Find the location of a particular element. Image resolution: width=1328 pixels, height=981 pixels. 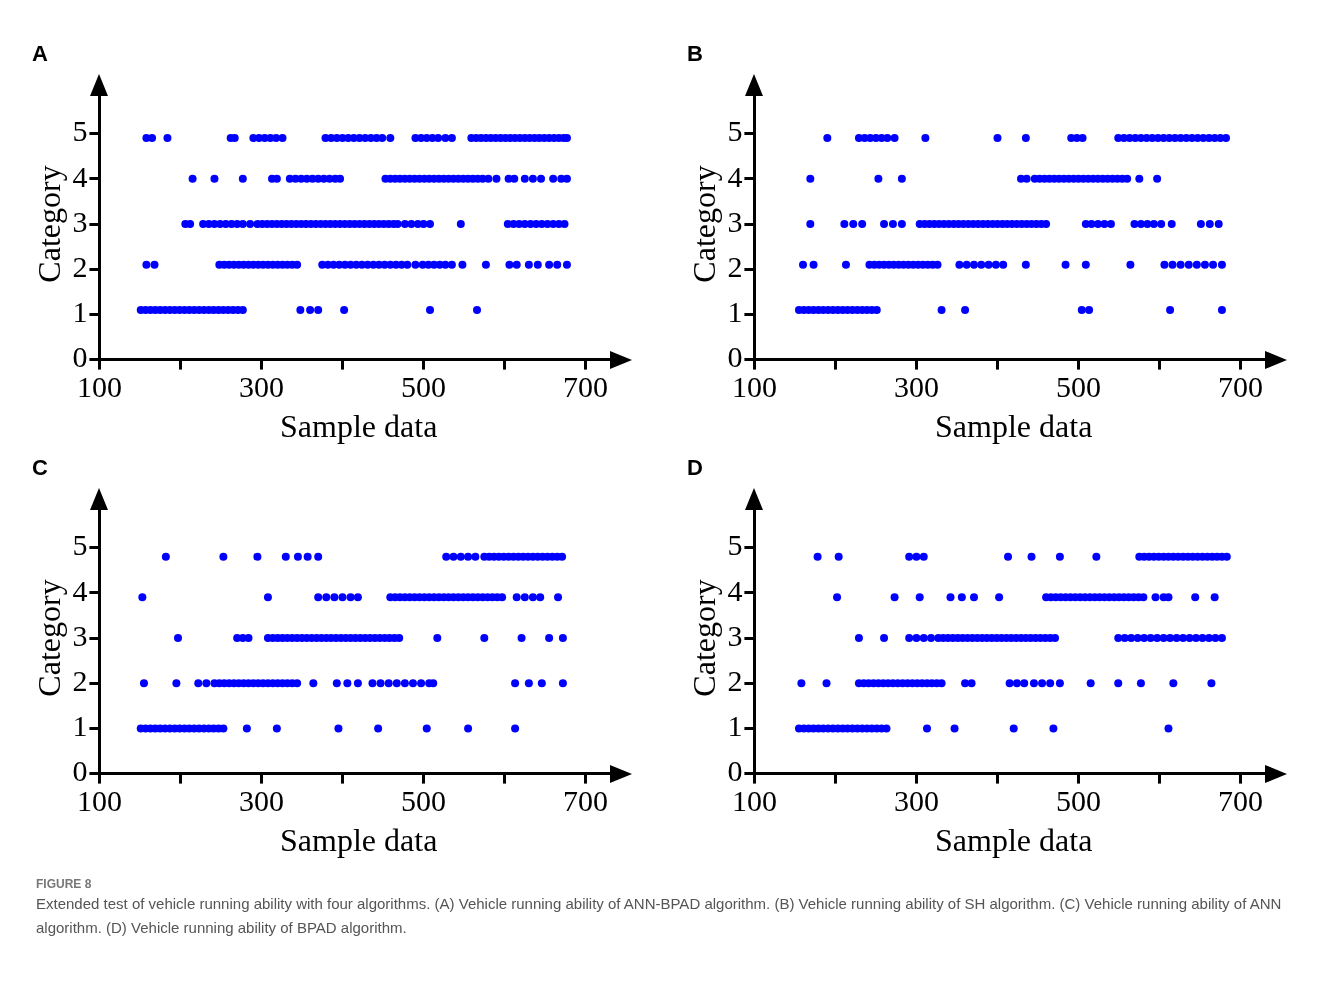

chart-title: D is located at coordinates (695, 468).